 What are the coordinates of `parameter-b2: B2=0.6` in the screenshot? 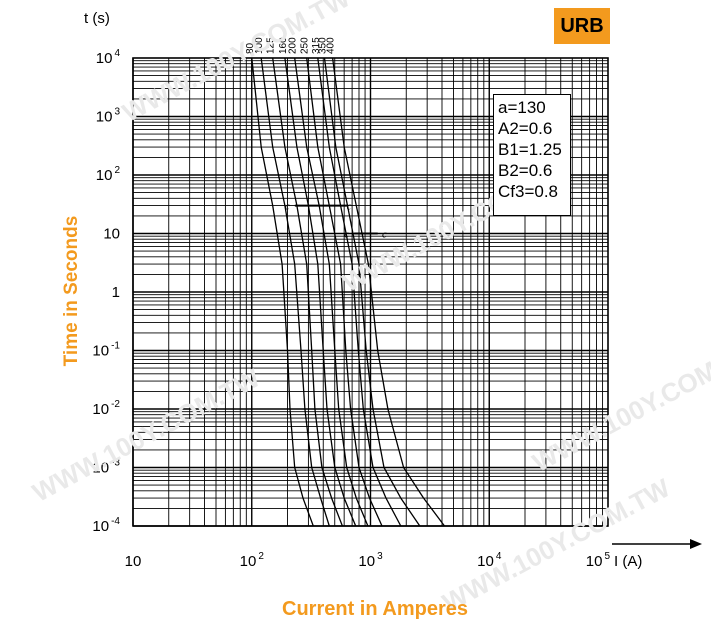 It's located at (525, 170).